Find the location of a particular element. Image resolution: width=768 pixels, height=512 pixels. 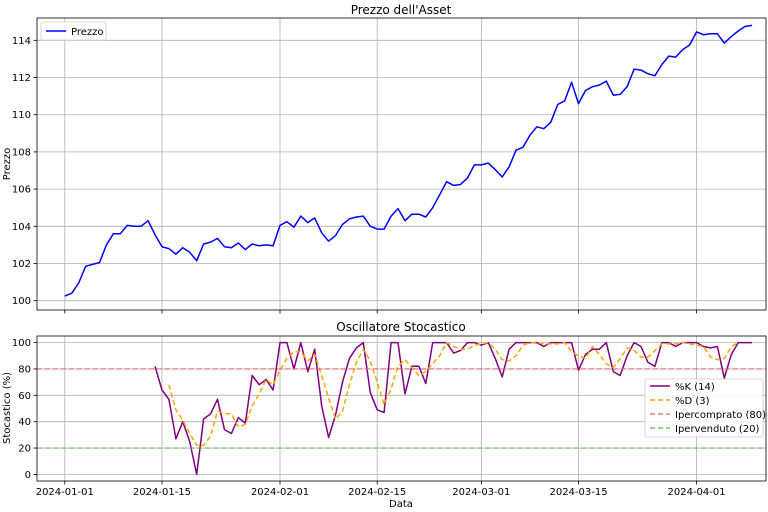

price-tick-label-y: 110 is located at coordinates (21, 115).